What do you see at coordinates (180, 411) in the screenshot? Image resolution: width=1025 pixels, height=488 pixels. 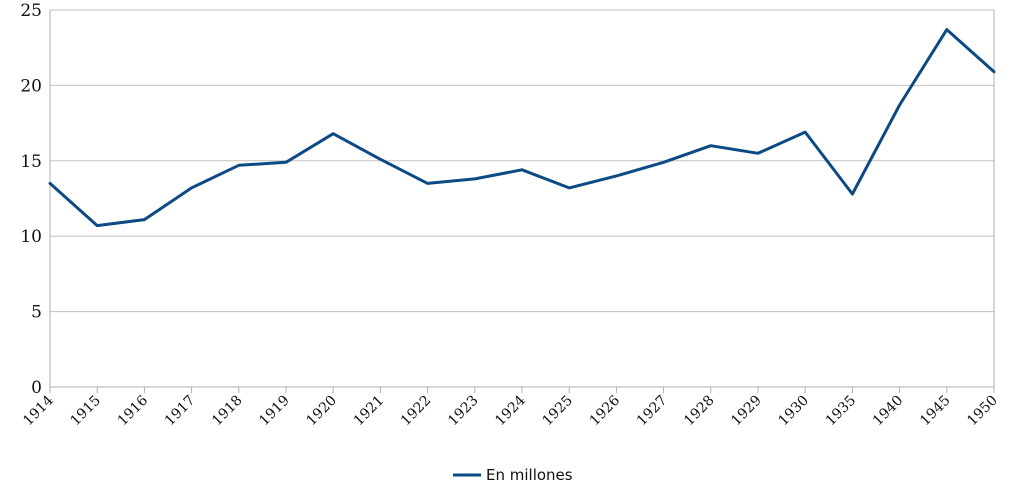 I see `x-tick-label: 1917` at bounding box center [180, 411].